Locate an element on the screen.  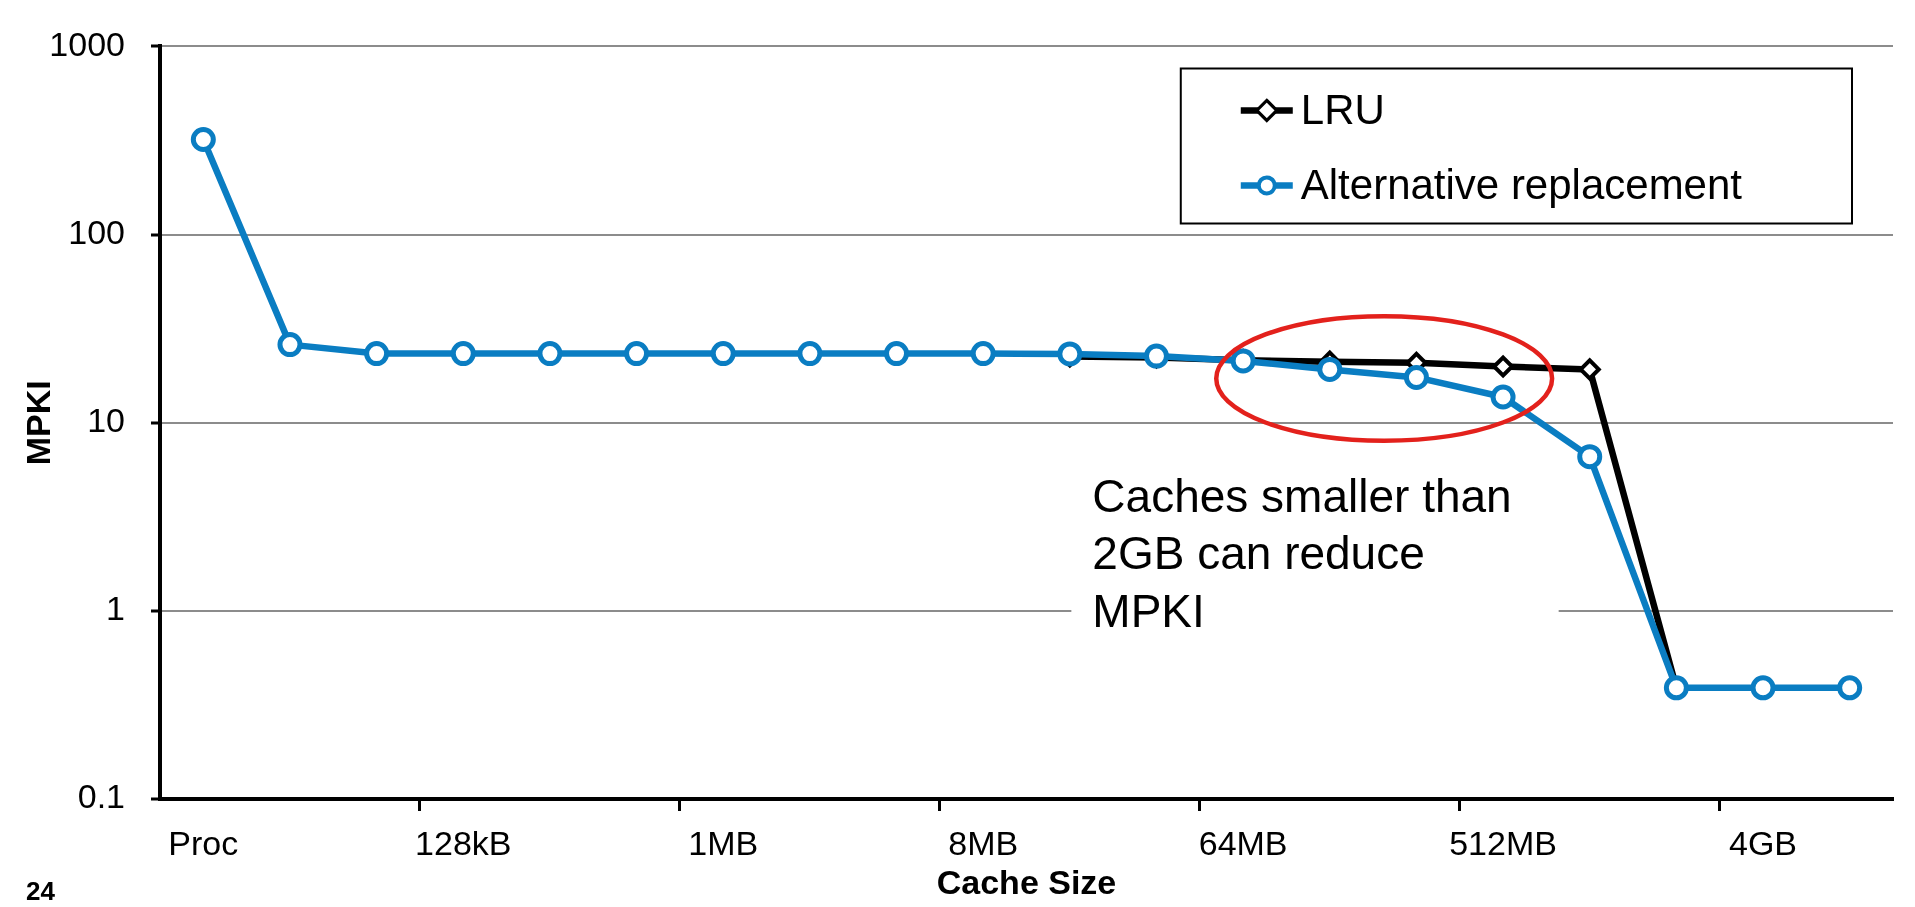
x-tick-label: 1MB is located at coordinates (723, 842).